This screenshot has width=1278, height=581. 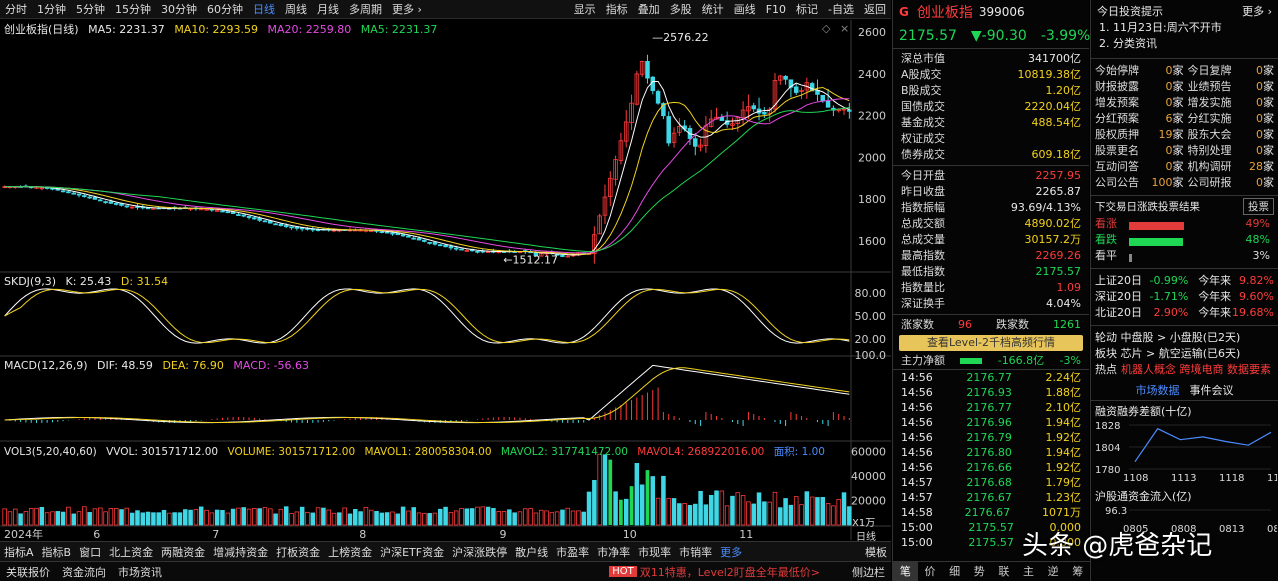 I want to click on tool-button-8: -自选, so click(x=841, y=9).